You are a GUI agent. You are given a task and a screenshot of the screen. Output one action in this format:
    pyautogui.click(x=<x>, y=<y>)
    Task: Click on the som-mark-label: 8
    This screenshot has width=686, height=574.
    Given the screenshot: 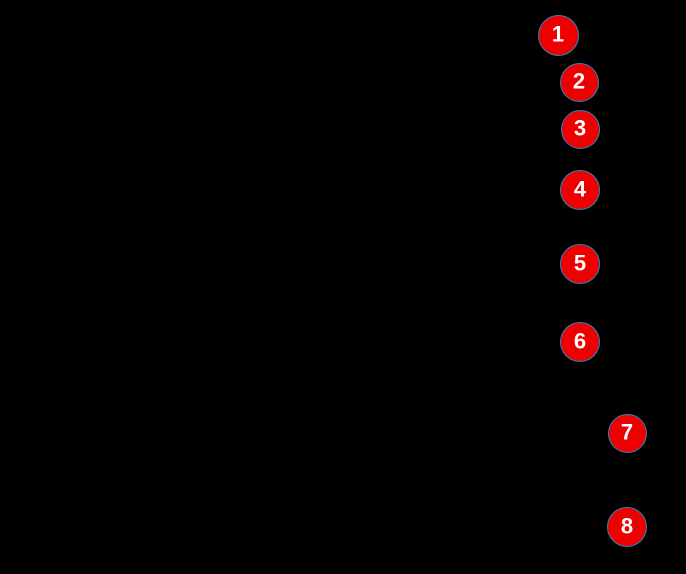 What is the action you would take?
    pyautogui.click(x=627, y=526)
    